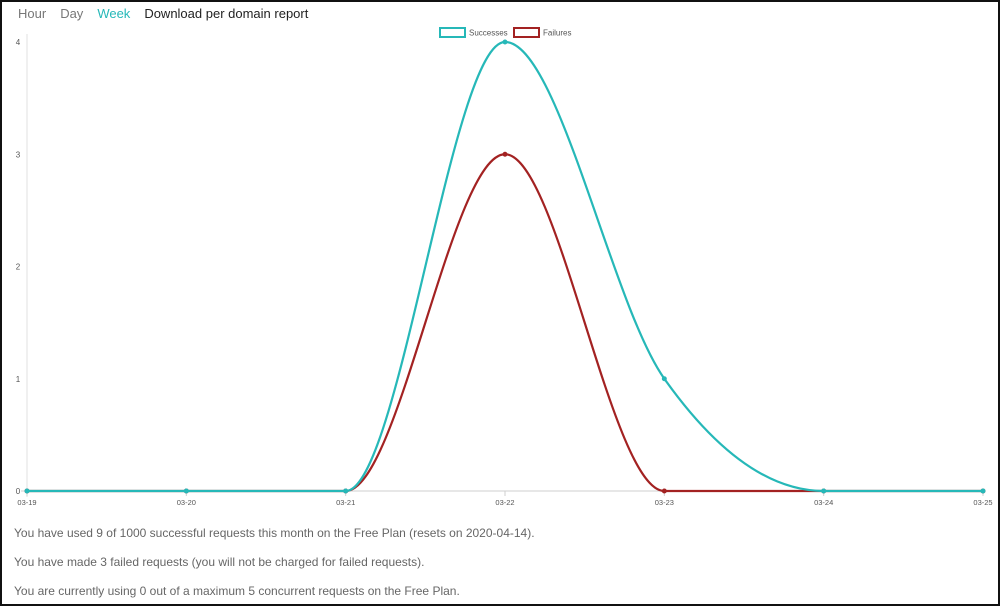 Image resolution: width=1000 pixels, height=606 pixels. What do you see at coordinates (186, 502) in the screenshot?
I see `x-tick-label: 03-20` at bounding box center [186, 502].